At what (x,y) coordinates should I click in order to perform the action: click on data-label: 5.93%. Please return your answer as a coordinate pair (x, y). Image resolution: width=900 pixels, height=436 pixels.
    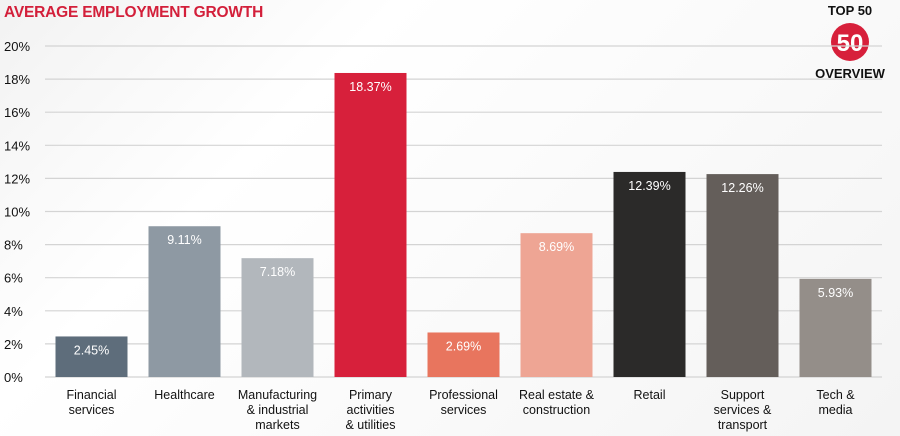
    Looking at the image, I should click on (835, 293).